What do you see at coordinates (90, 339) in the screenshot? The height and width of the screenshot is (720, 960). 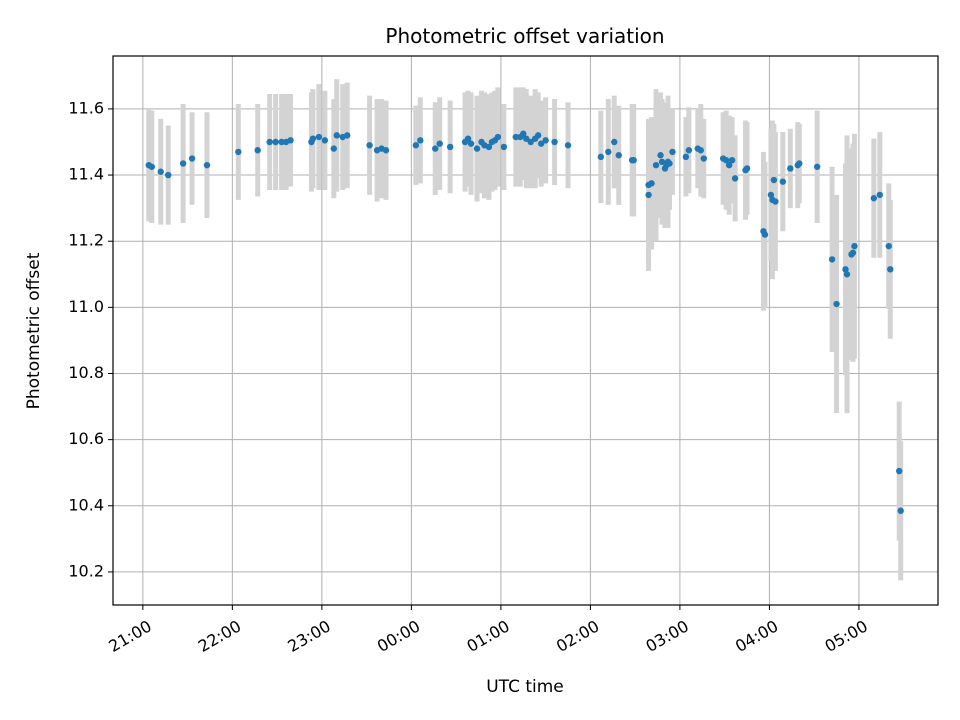 I see `y-axis-ticks: 10.2 10.4 10.6 10.8 11.0 11.2 11.4 11.6` at bounding box center [90, 339].